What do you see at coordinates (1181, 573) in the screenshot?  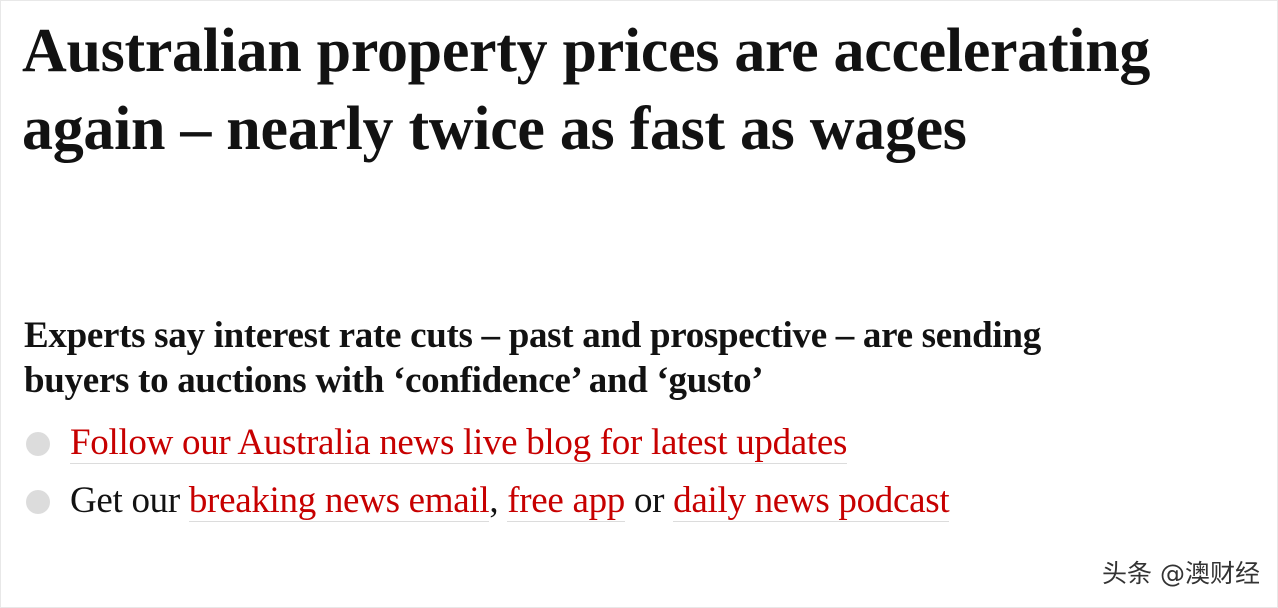 I see `watermark: 头条 @澳财经` at bounding box center [1181, 573].